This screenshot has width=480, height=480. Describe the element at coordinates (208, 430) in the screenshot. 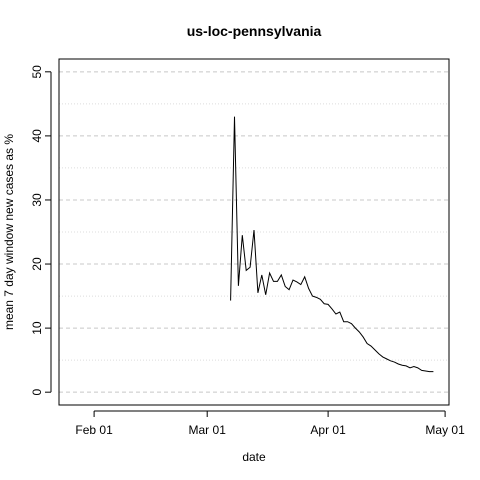

I see `x-tick-label: Mar 01` at that location.